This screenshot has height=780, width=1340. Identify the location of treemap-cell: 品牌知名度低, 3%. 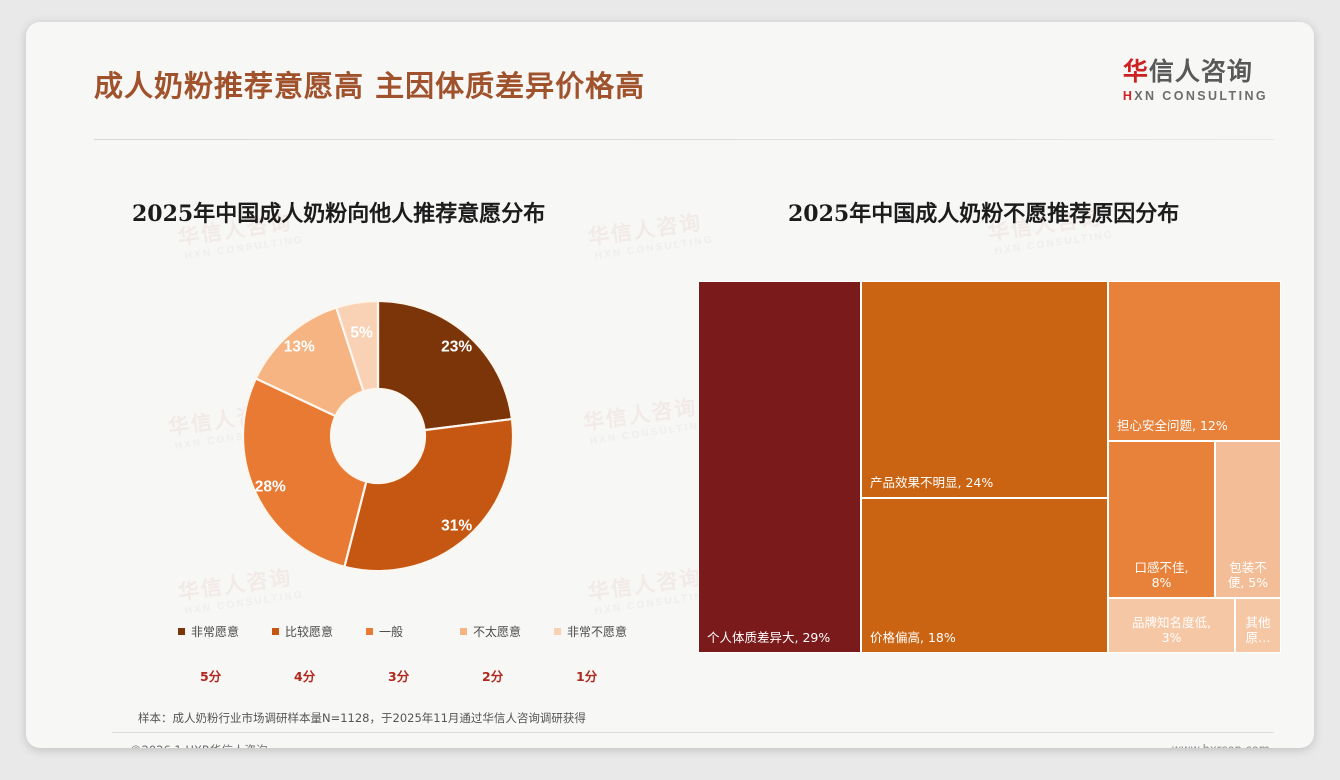
(1171, 625).